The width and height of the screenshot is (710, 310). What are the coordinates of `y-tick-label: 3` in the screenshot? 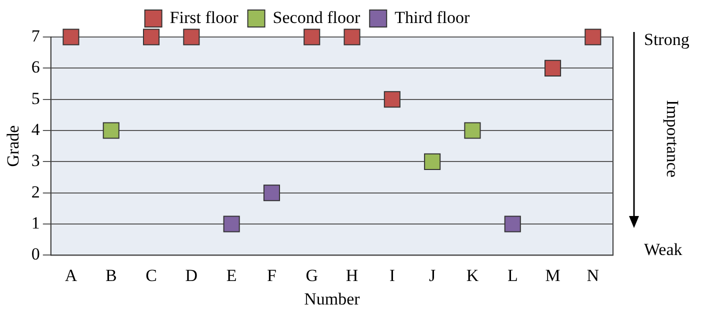 It's located at (35, 160).